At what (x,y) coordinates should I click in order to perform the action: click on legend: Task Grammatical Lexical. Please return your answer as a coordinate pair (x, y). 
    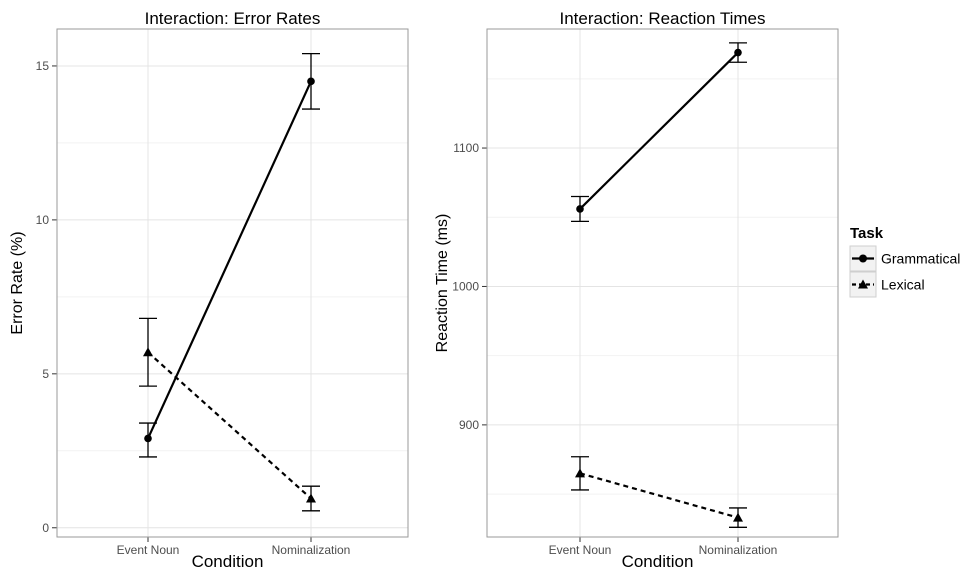
    Looking at the image, I should click on (904, 261).